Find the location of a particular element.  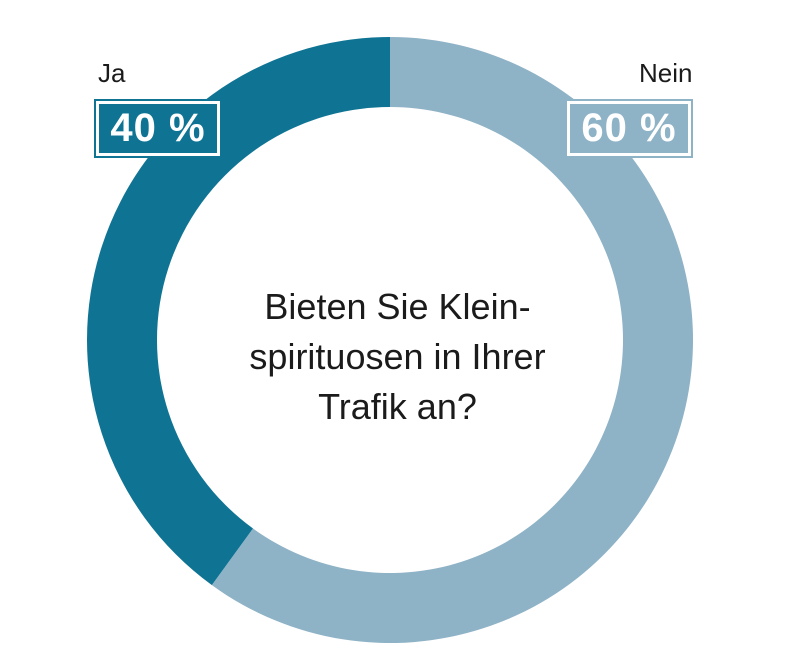

data-label-nein: 60 % is located at coordinates (629, 128).